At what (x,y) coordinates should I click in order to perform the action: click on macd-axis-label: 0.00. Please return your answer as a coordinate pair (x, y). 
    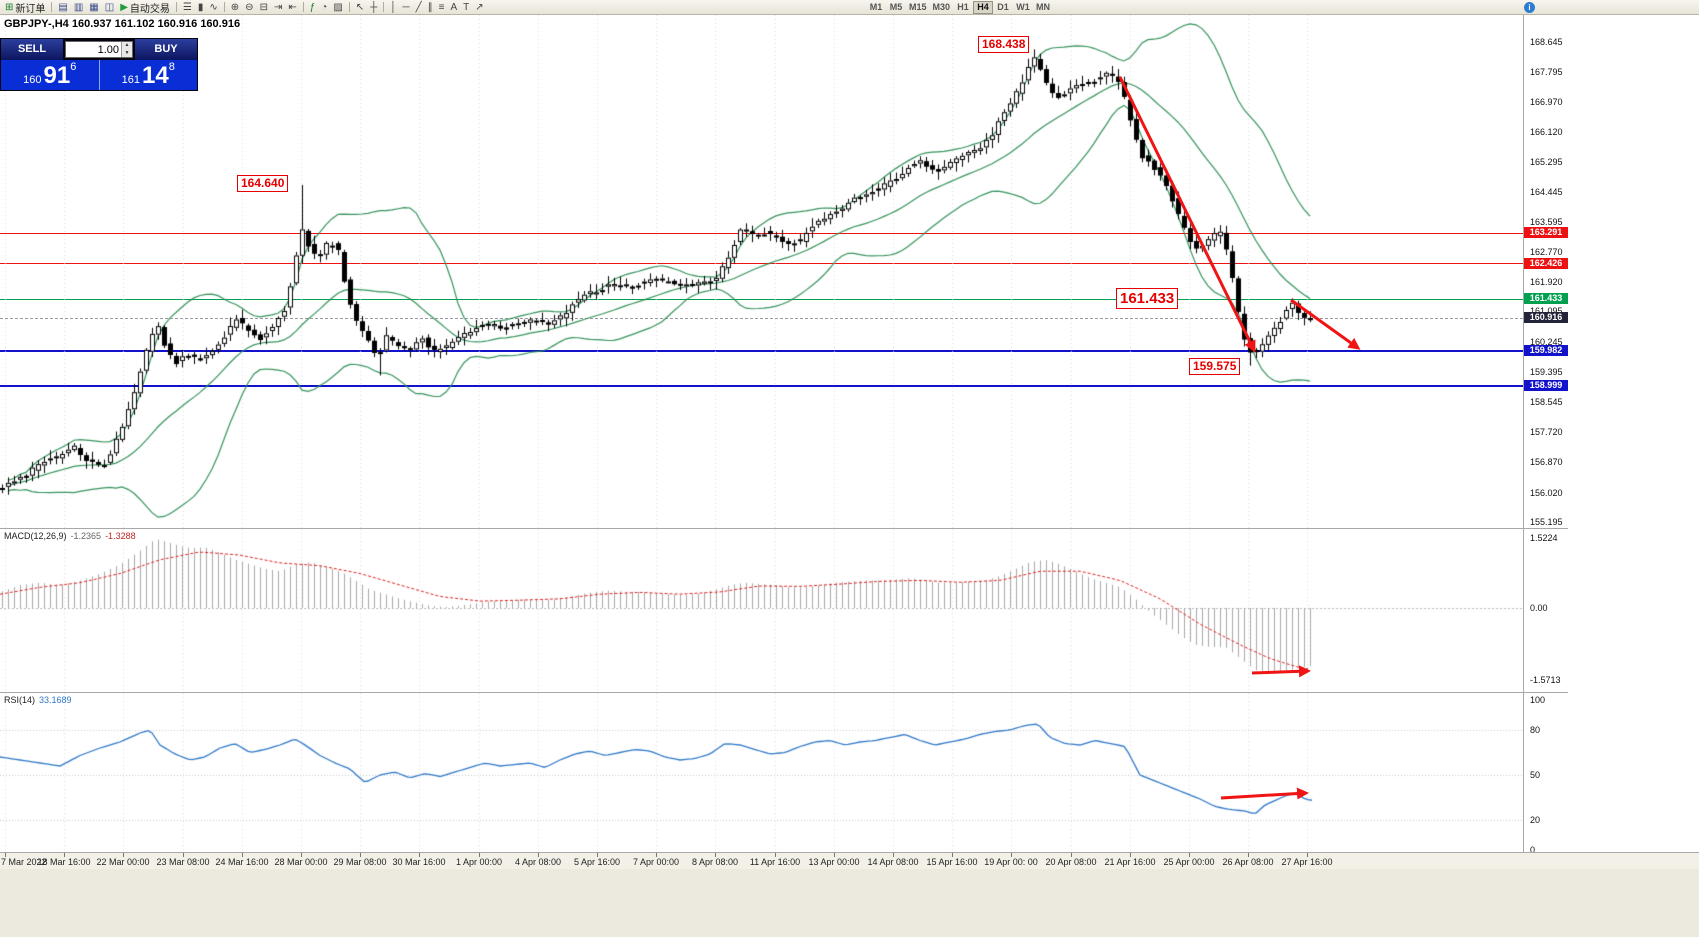
    Looking at the image, I should click on (1539, 608).